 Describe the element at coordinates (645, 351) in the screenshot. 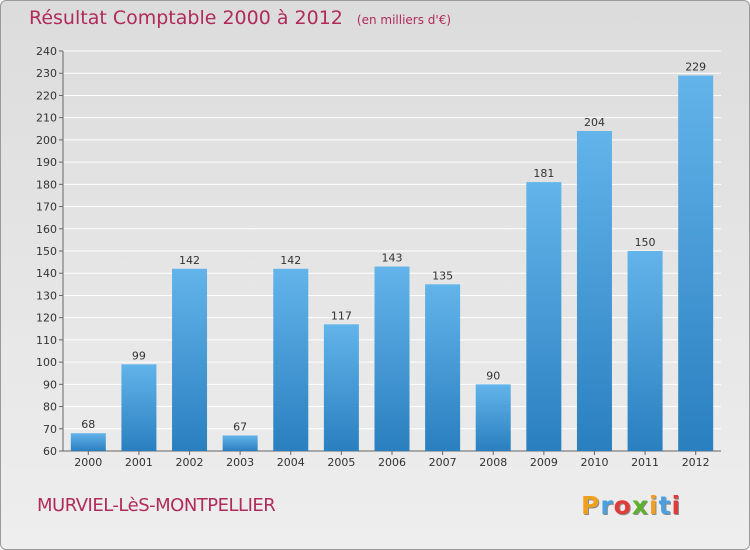

I see `bar-2011` at that location.